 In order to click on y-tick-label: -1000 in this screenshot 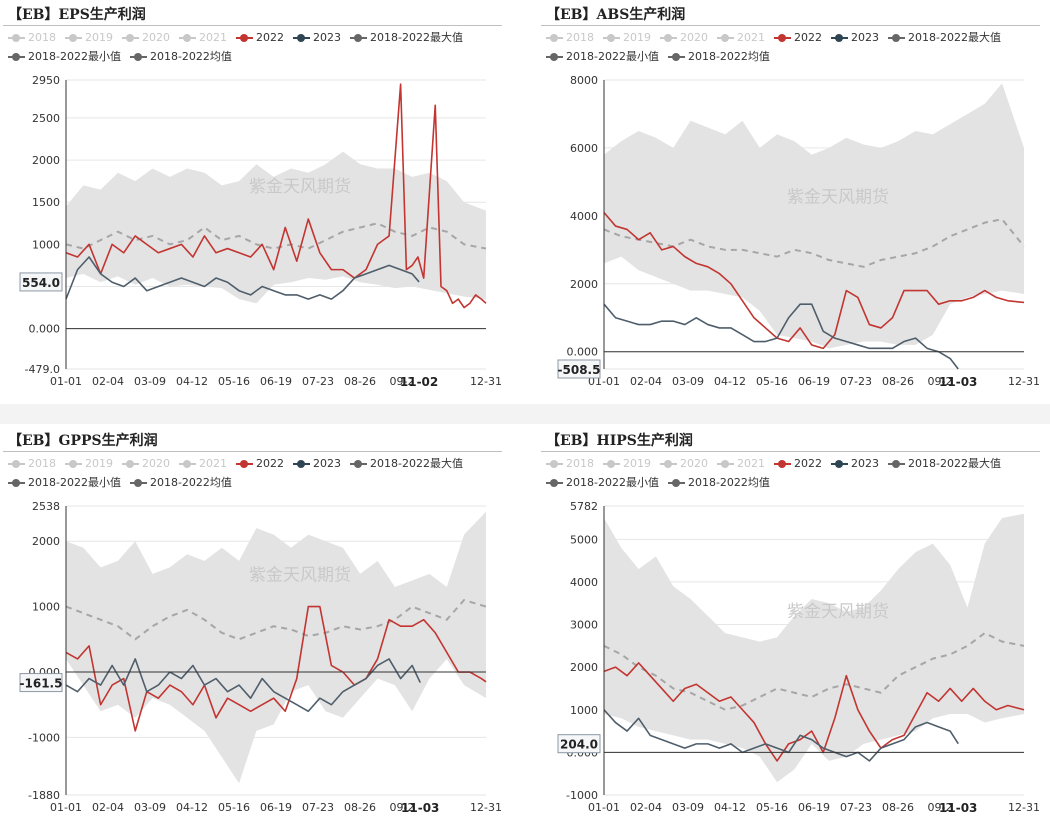, I will do `click(582, 795)`.